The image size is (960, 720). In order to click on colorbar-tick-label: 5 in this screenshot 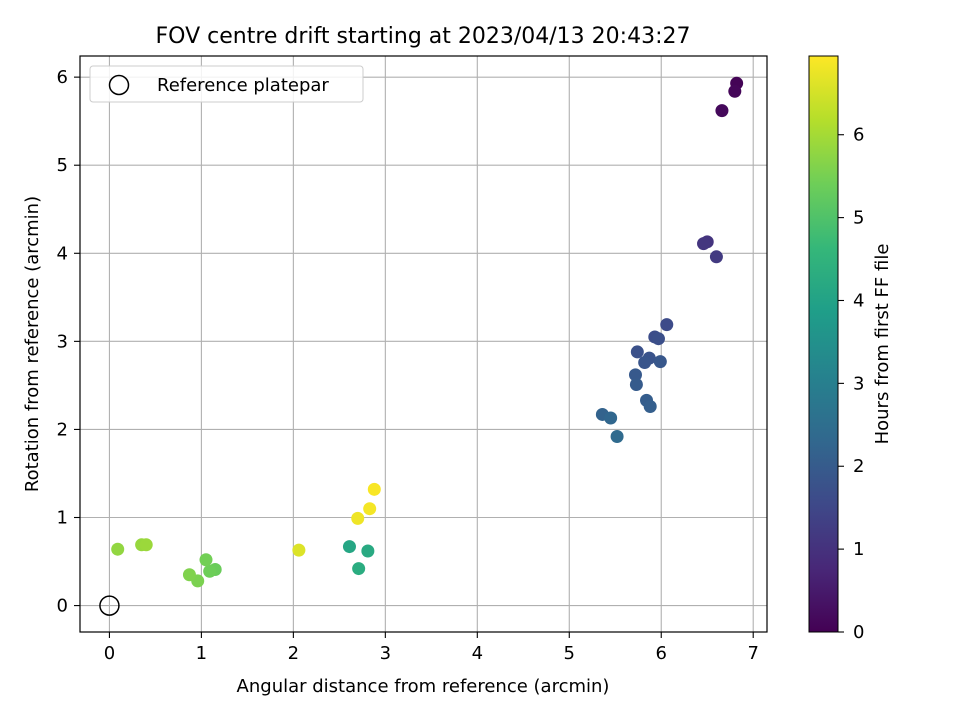, I will do `click(858, 218)`.